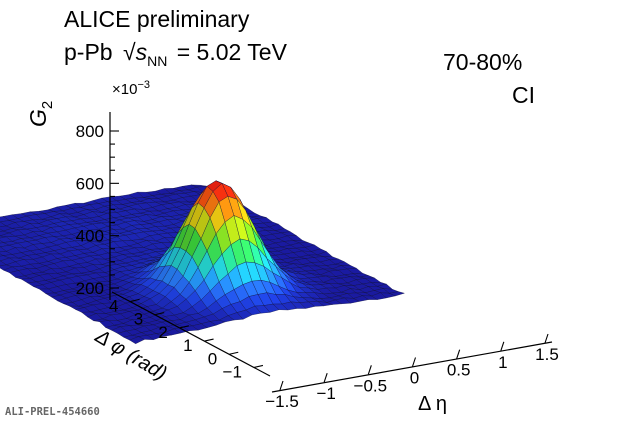 This screenshot has height=421, width=620. Describe the element at coordinates (232, 371) in the screenshot. I see `phi-tick-label: −1` at that location.